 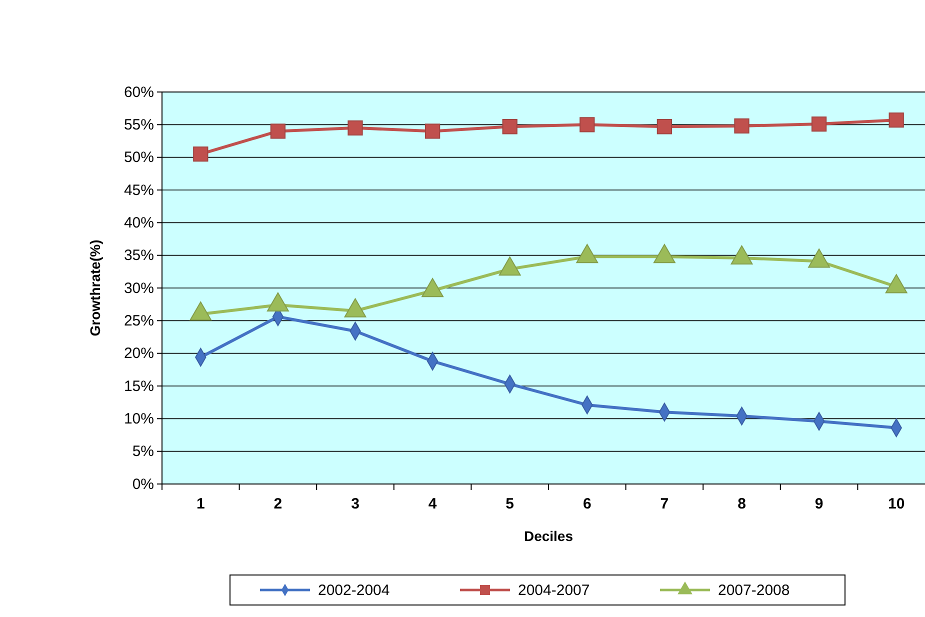 I want to click on x-tick-label: 10, so click(x=896, y=504).